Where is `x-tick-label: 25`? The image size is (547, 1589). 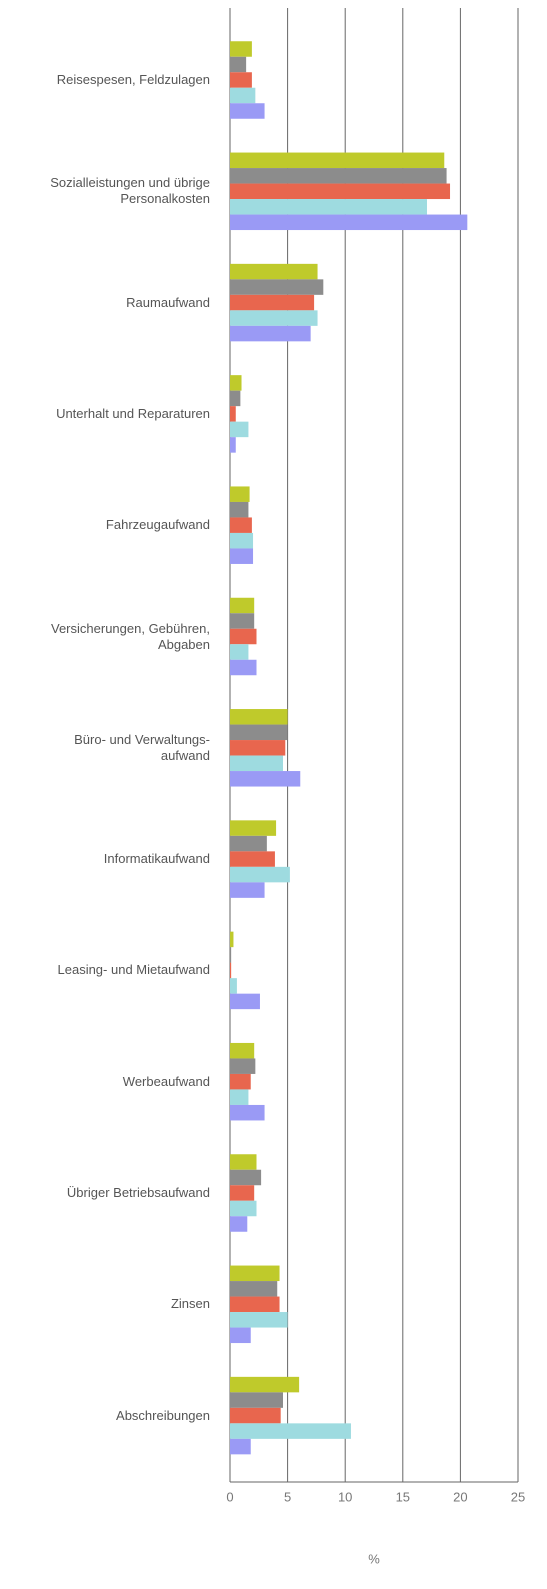
x-tick-label: 25 is located at coordinates (518, 1496).